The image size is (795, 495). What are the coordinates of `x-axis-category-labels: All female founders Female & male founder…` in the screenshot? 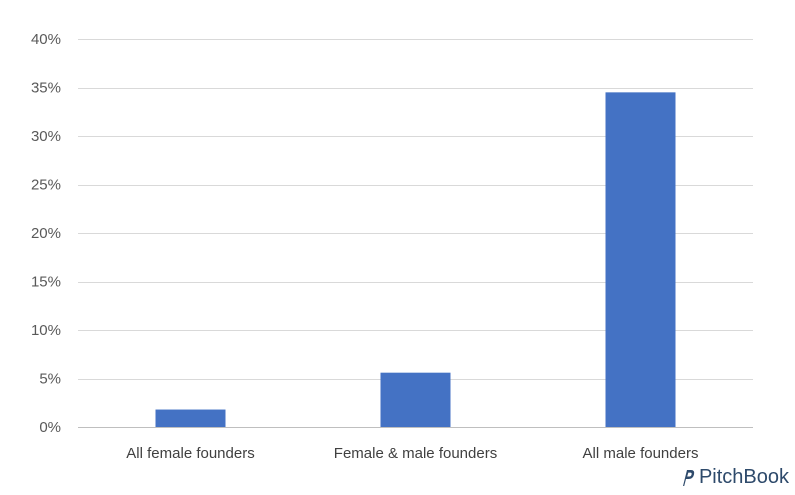 It's located at (412, 453).